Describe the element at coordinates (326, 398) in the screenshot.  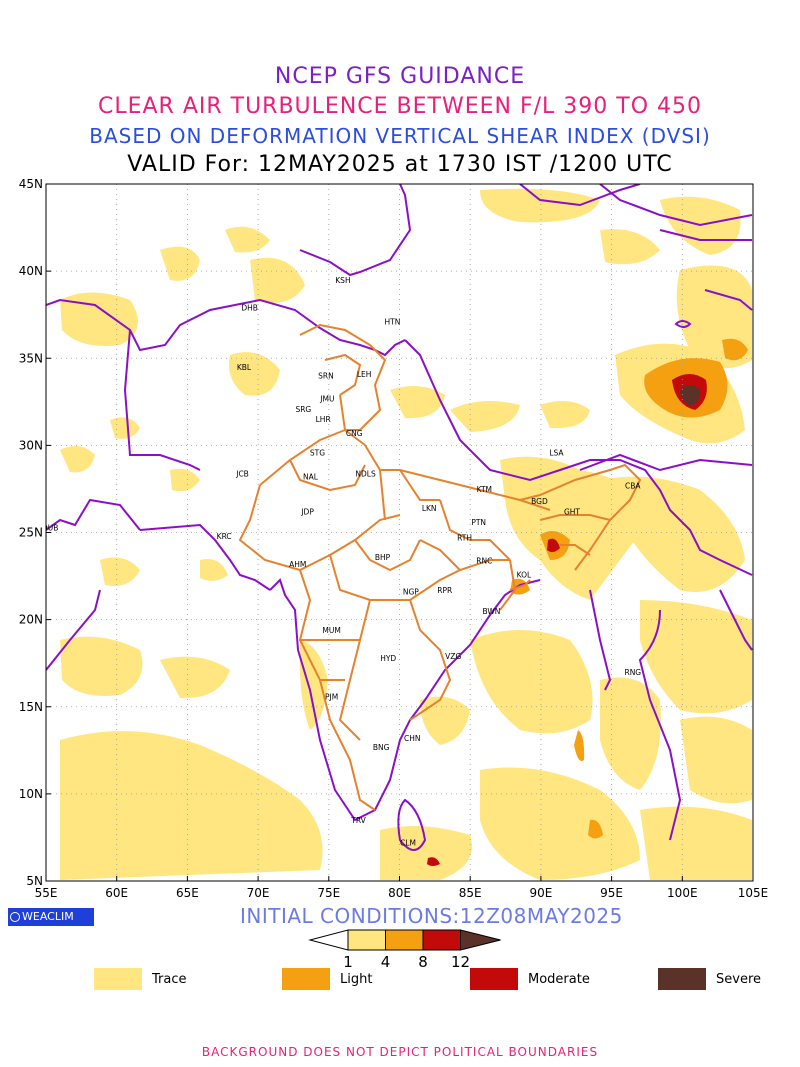
I see `city-label-jmu: JMU` at that location.